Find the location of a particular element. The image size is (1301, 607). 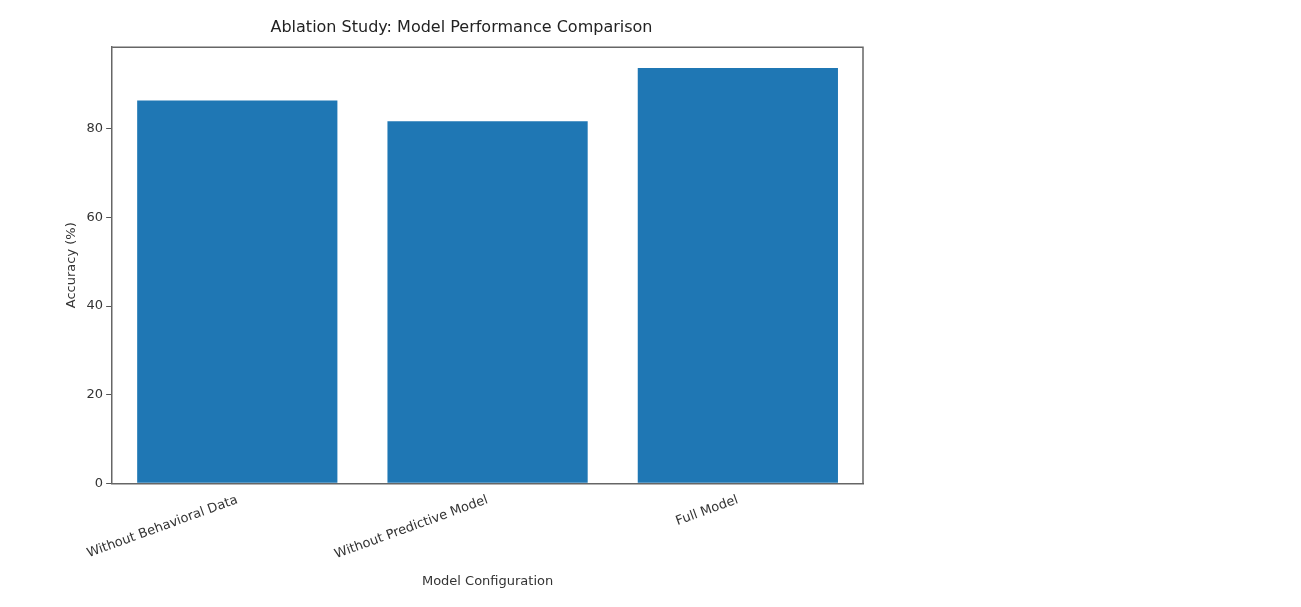

y-tick-label: 40 is located at coordinates (95, 305).